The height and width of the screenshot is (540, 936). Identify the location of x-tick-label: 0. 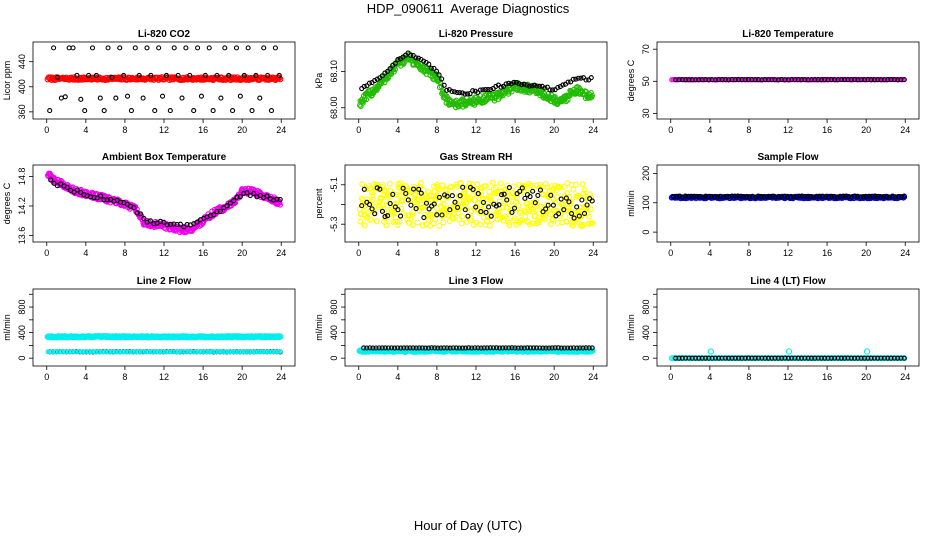
(358, 377).